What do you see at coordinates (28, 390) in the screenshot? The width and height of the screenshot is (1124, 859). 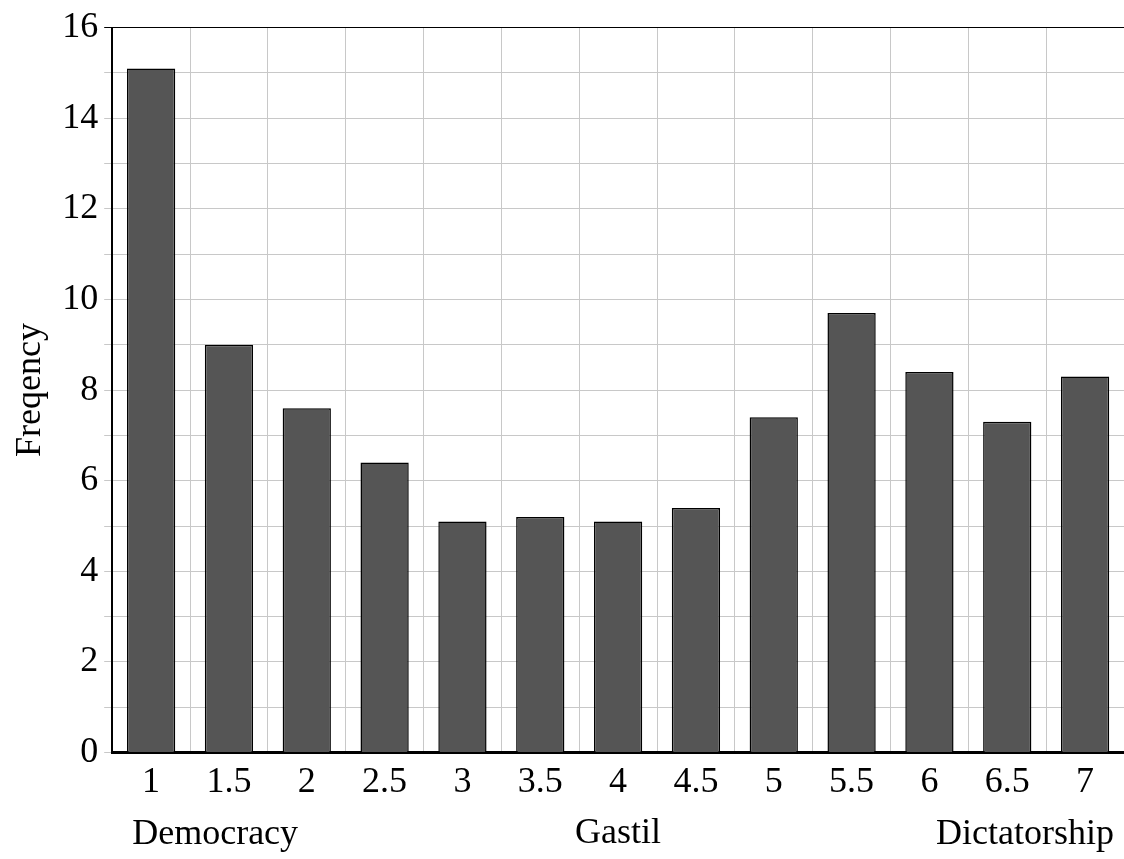 I see `y-axis-title: Freqency` at bounding box center [28, 390].